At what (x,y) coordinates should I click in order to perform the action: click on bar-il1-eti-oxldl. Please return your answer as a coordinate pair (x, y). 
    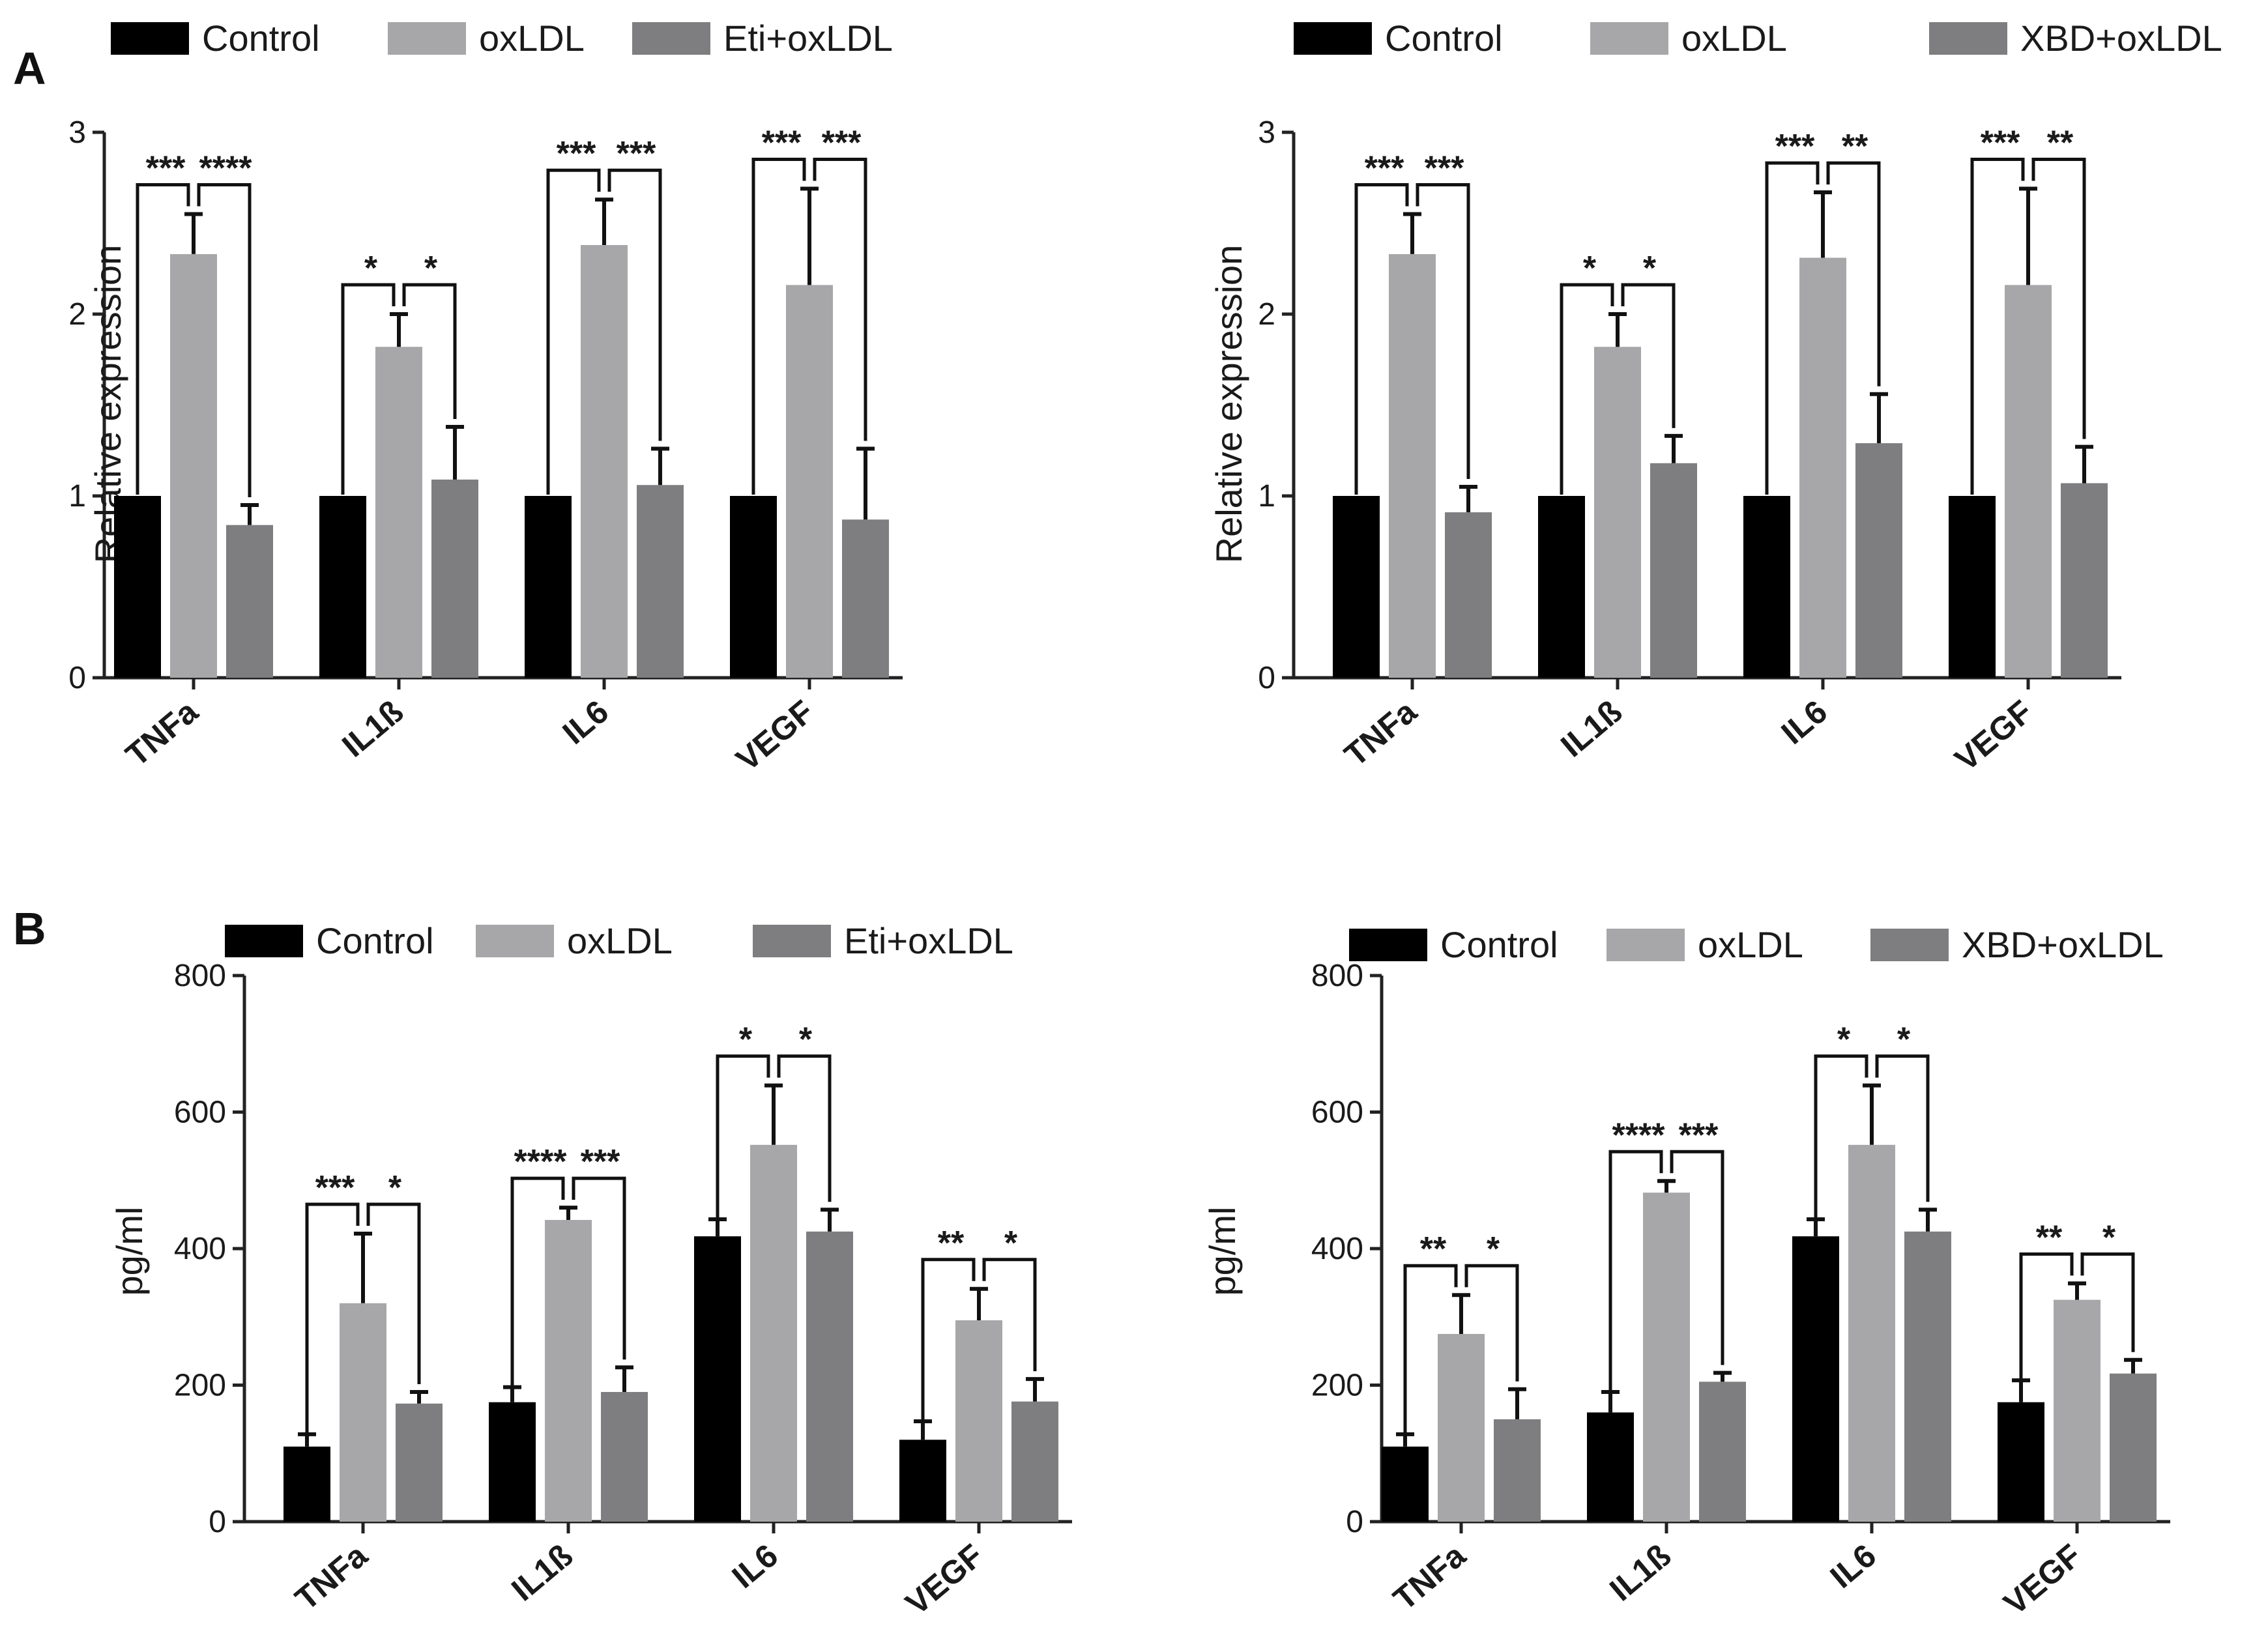
    Looking at the image, I should click on (624, 1456).